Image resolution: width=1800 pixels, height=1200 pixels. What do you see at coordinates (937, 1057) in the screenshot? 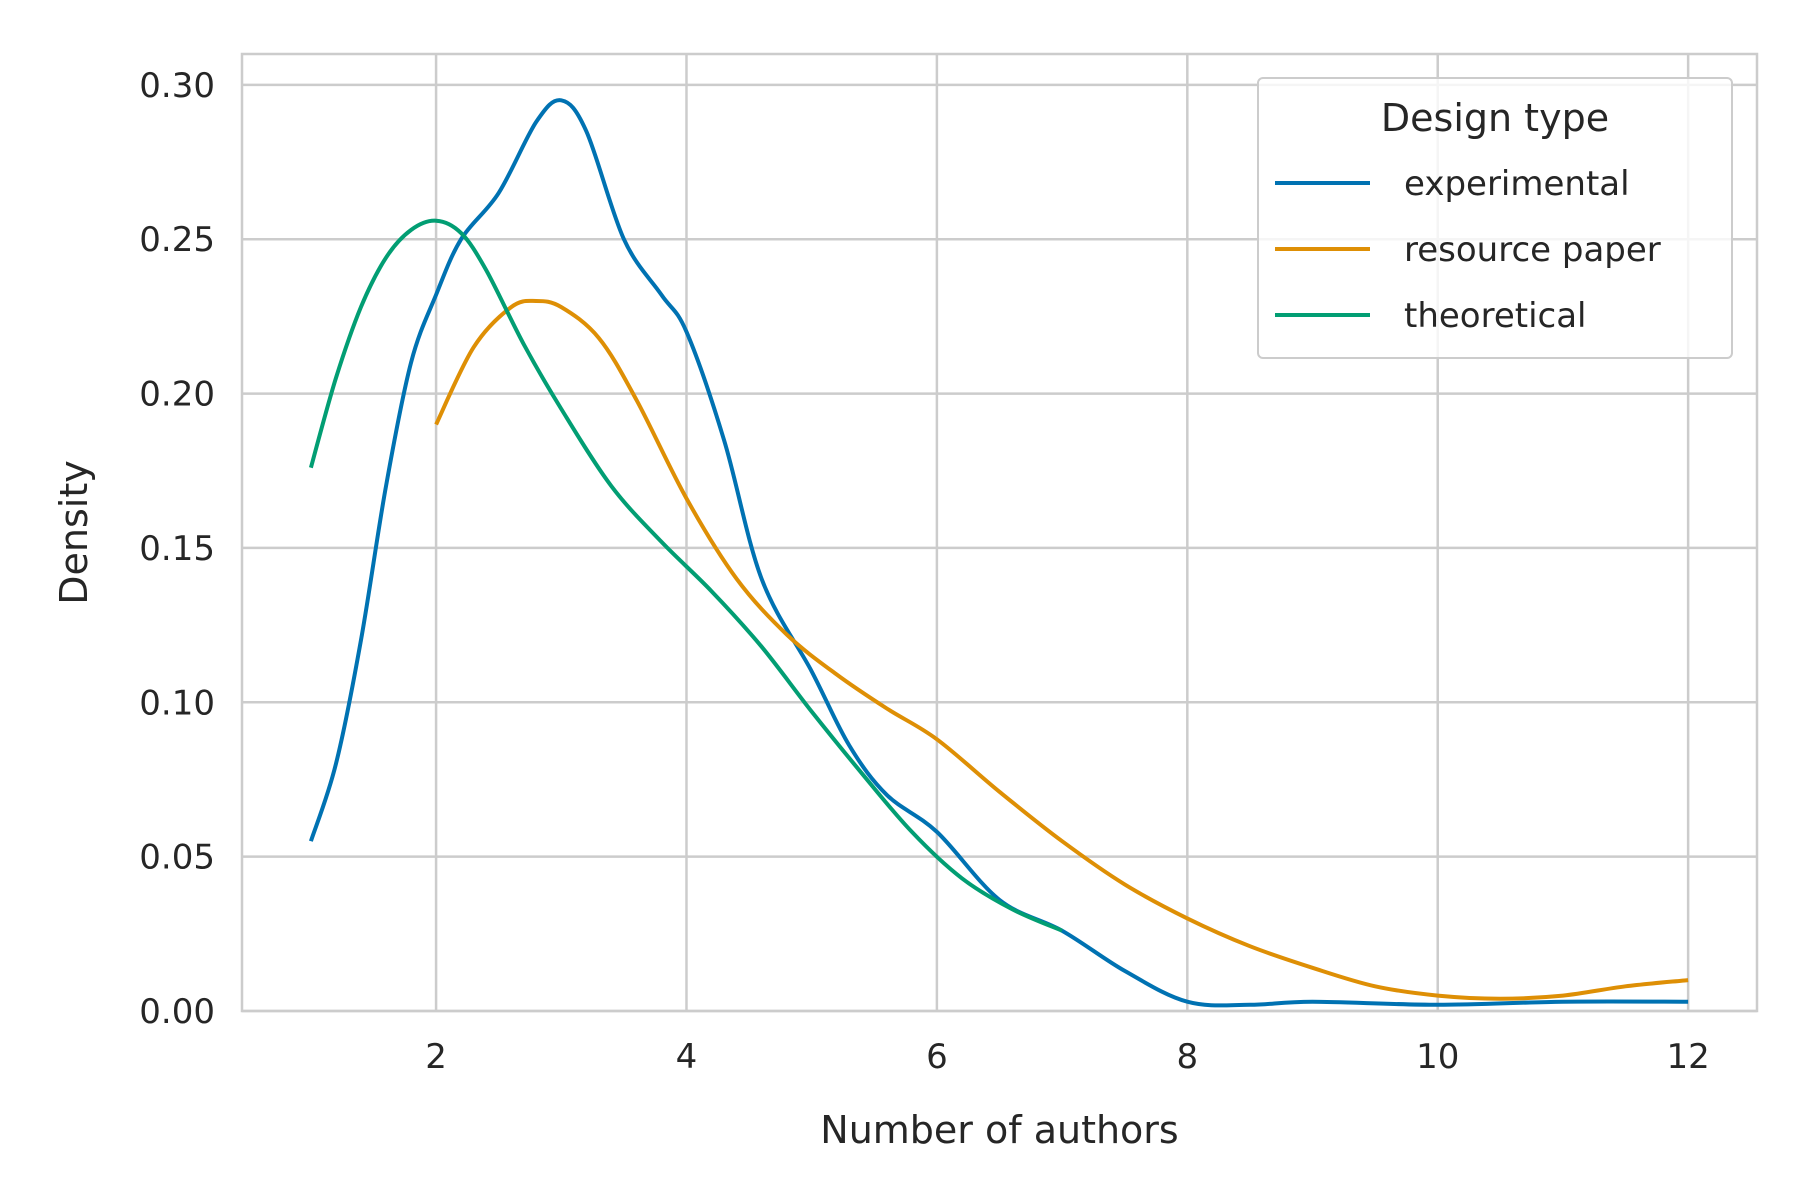
I see `x-tick-label: 6` at bounding box center [937, 1057].